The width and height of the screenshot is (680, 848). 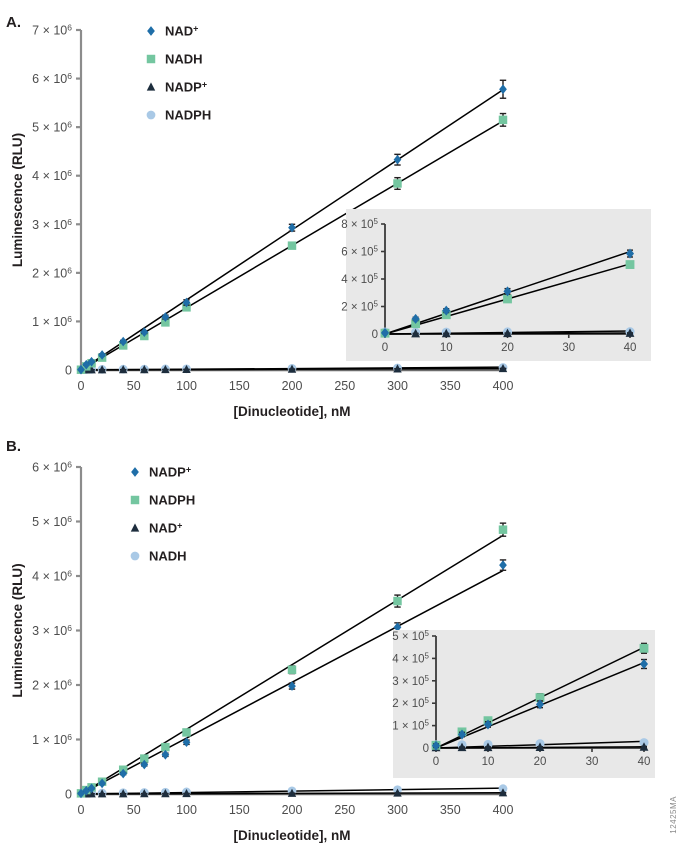 I want to click on legend-label: NAD+, so click(x=181, y=31).